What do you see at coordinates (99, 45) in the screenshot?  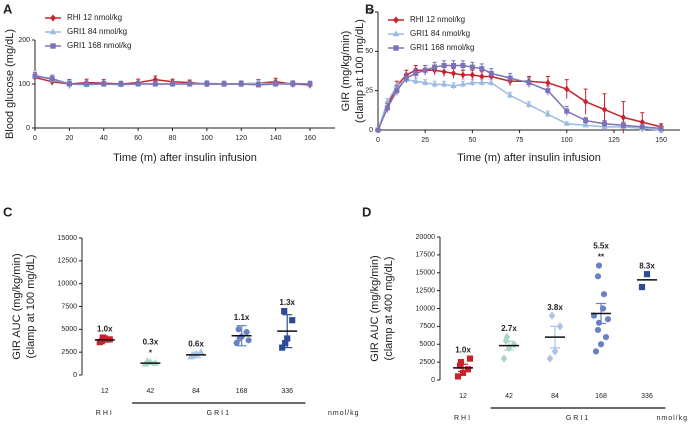 I see `legend-label: GRI1 168 nmol/kg` at bounding box center [99, 45].